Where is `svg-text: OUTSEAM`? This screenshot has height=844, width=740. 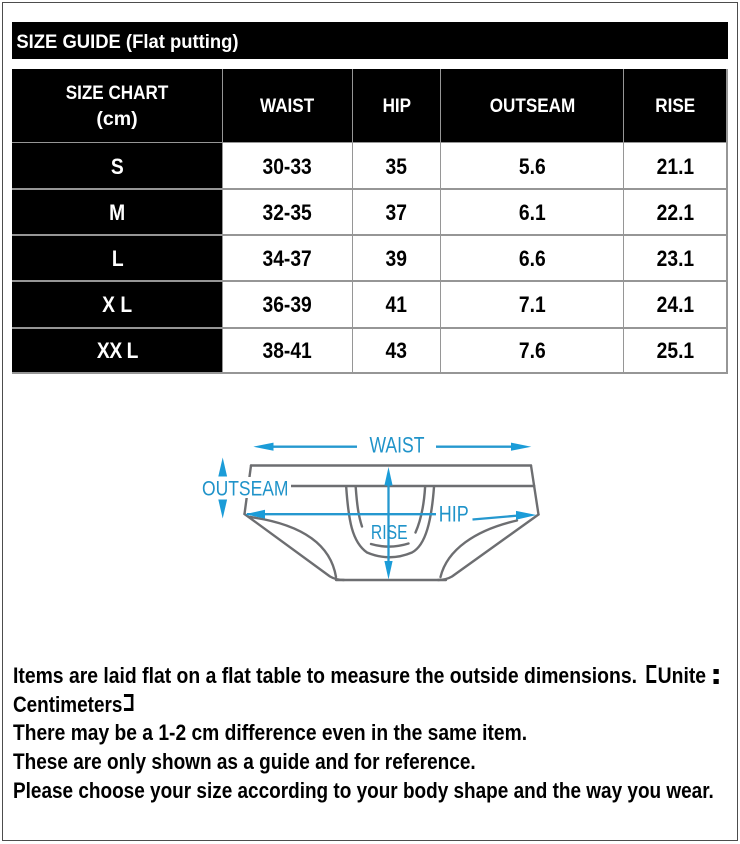 svg-text: OUTSEAM is located at coordinates (245, 488).